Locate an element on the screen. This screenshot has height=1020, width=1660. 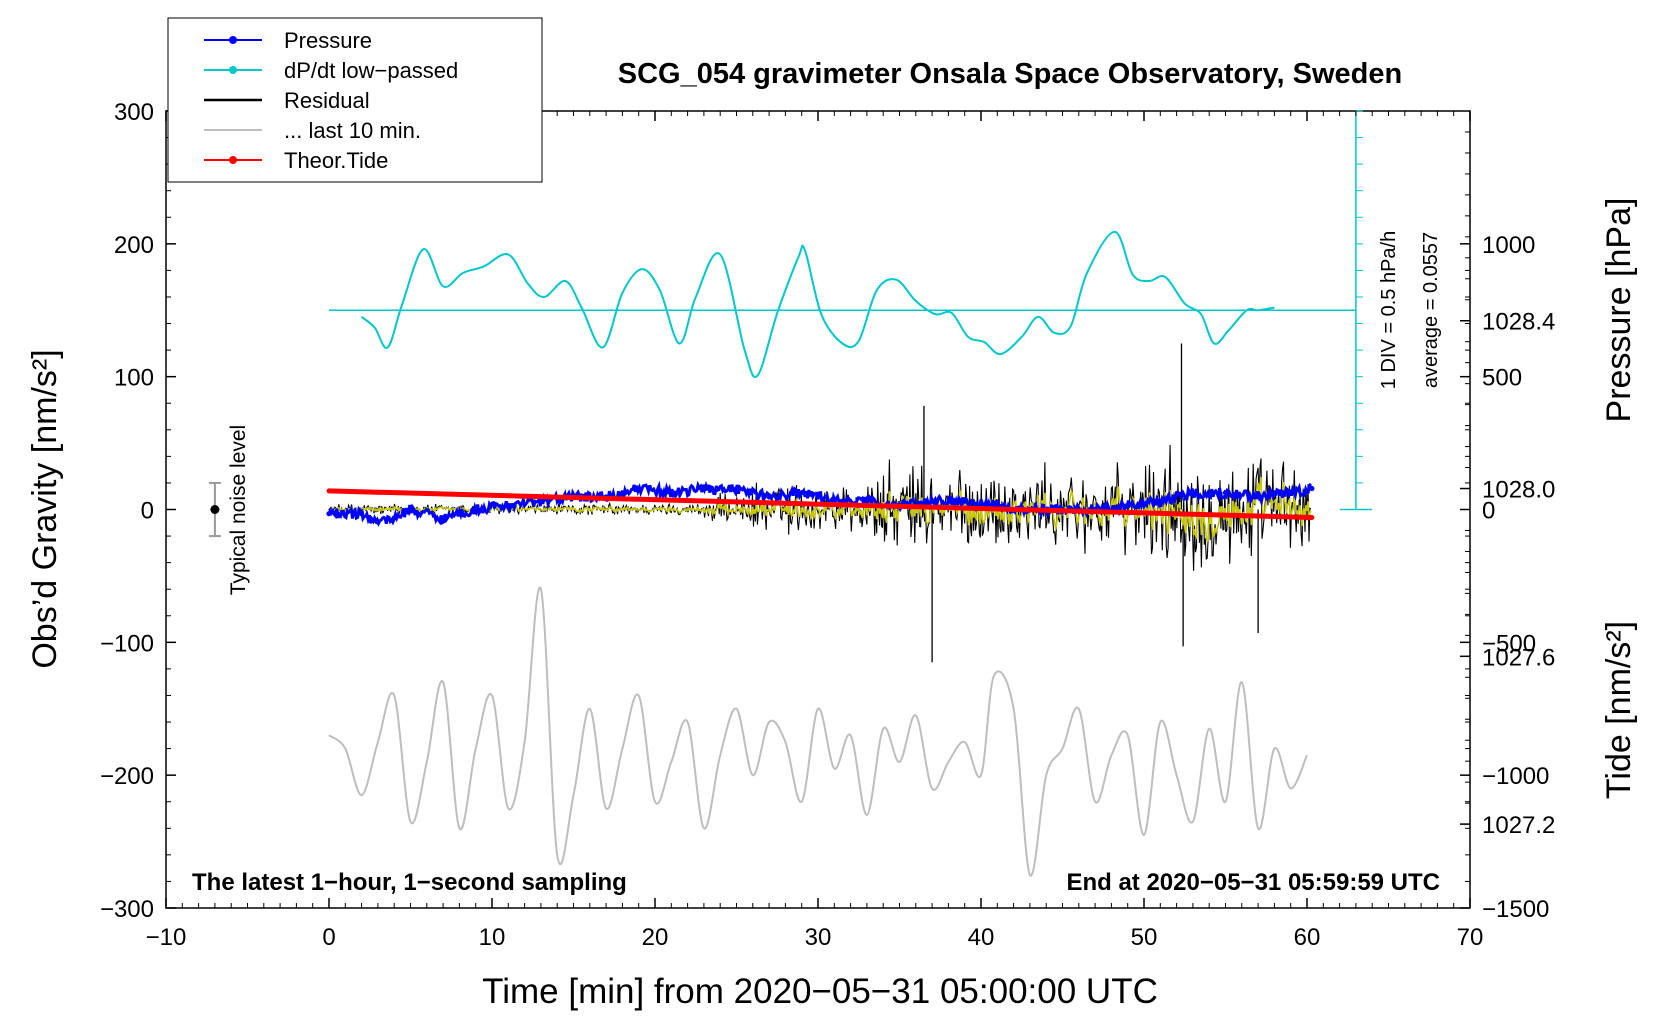
y-axis-label-left: Obs’d Gravity [nm/s²] is located at coordinates (45, 508).